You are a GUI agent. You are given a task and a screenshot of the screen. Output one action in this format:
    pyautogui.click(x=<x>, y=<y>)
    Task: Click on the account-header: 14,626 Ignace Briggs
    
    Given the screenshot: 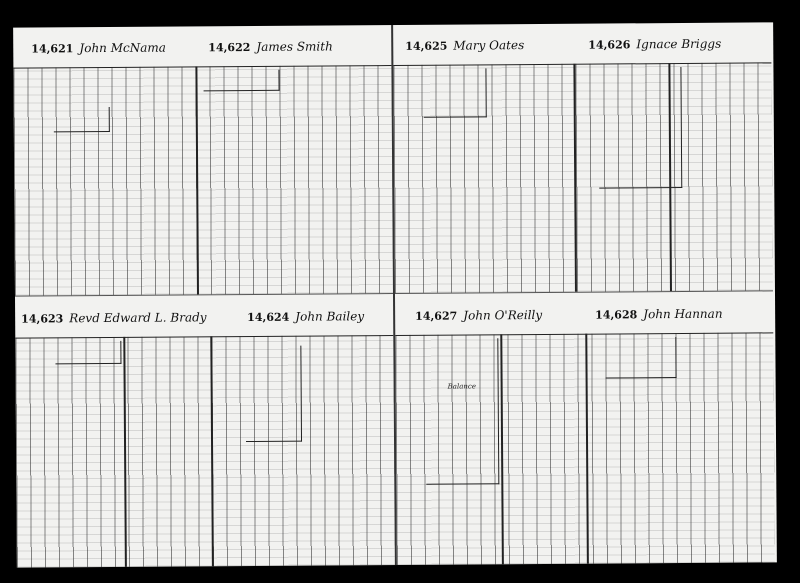 What is the action you would take?
    pyautogui.click(x=654, y=44)
    